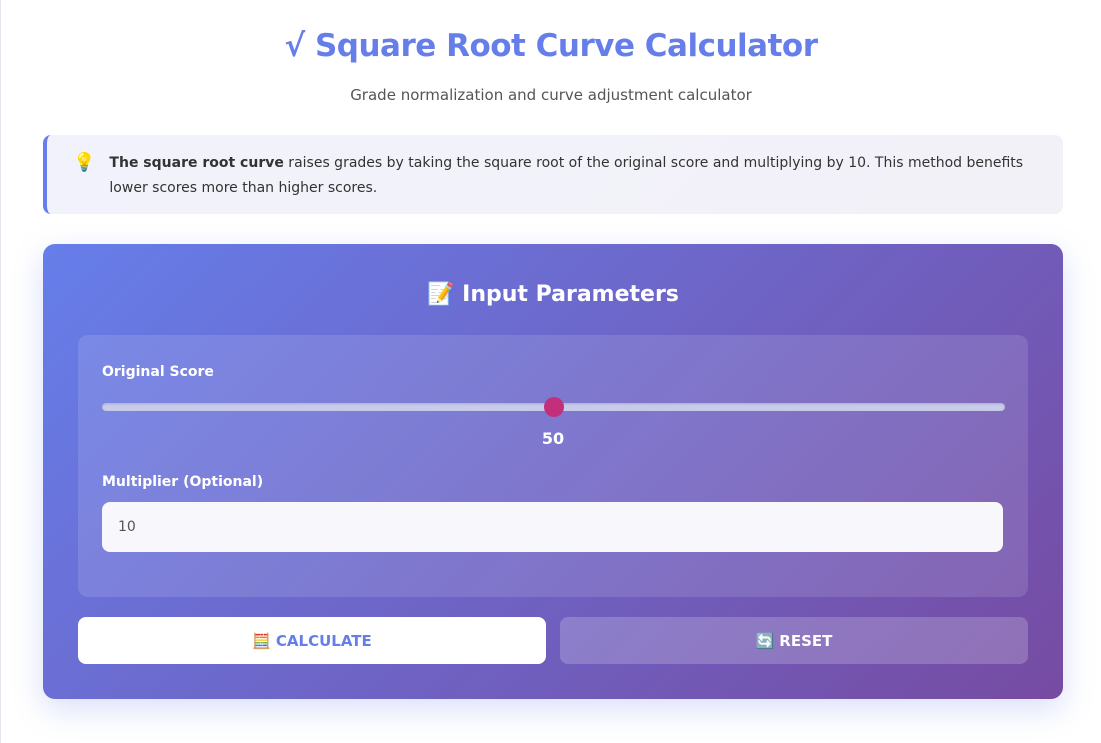  I want to click on panel-heading: 📝 Input Parameters, so click(553, 294).